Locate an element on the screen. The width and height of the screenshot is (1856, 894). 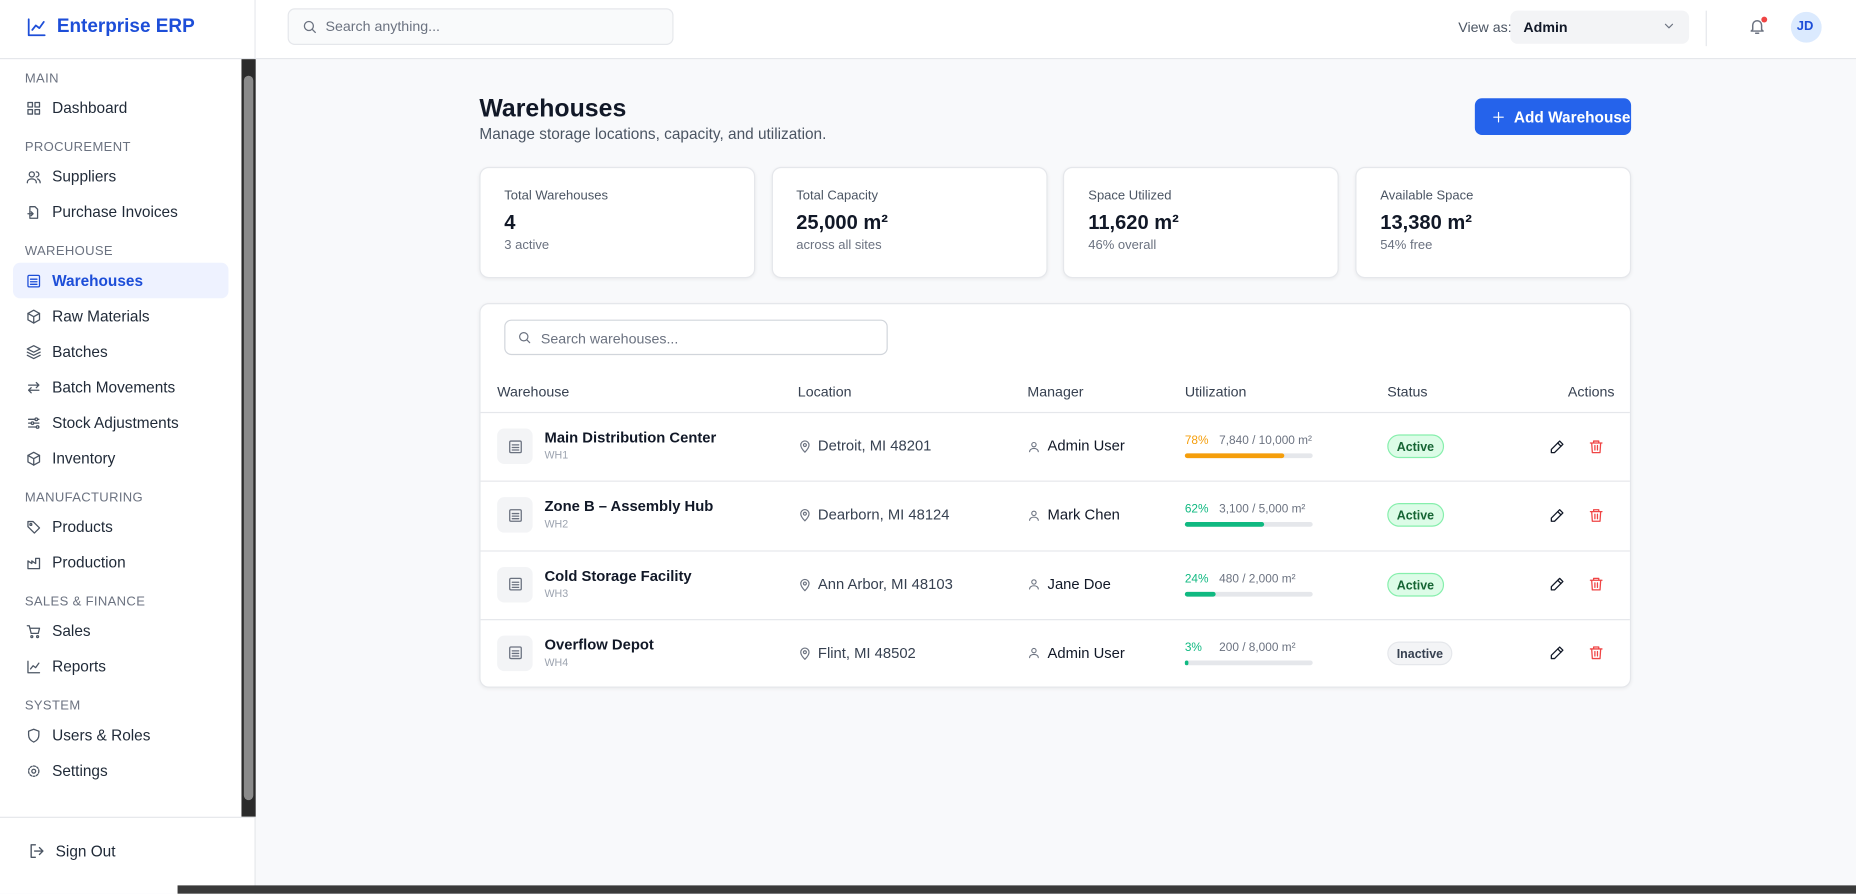
column-header: Status is located at coordinates (1407, 392).